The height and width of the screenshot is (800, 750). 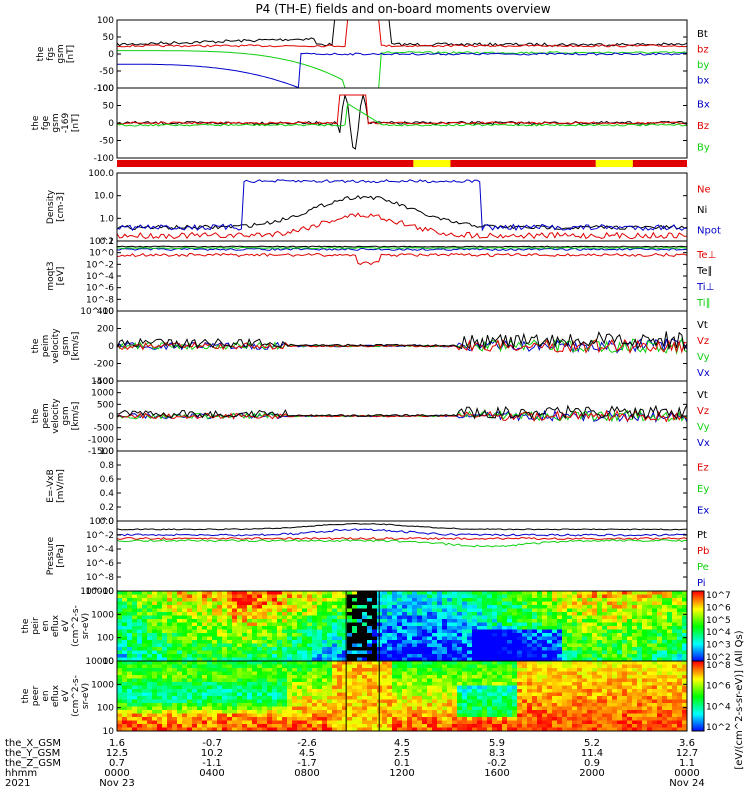 What do you see at coordinates (402, 753) in the screenshot?
I see `xaxis-value: 2.5` at bounding box center [402, 753].